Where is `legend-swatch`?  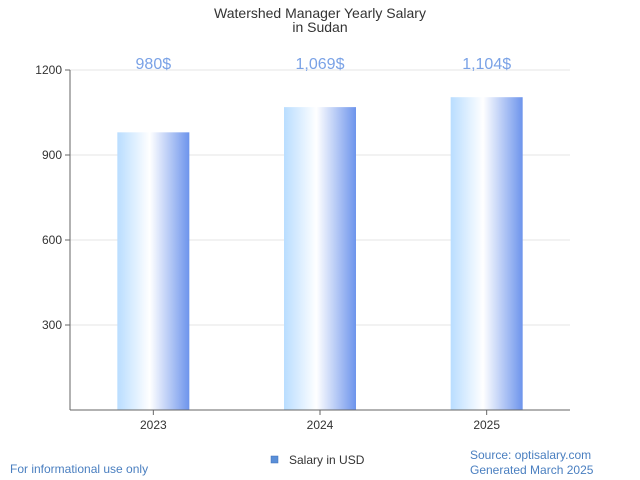
legend-swatch is located at coordinates (274, 459).